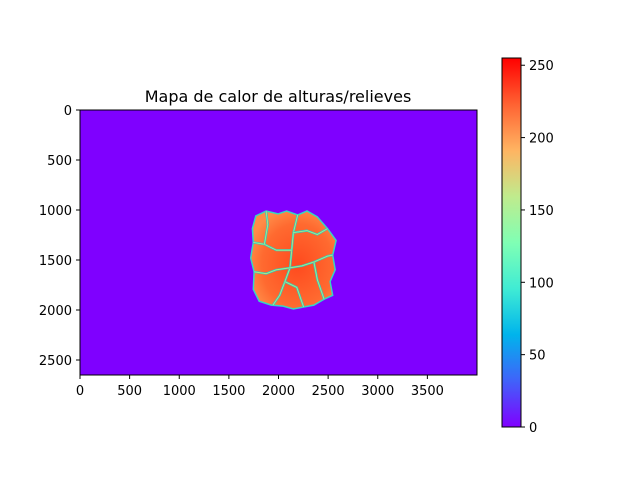 This screenshot has height=480, width=640. I want to click on colorbar-gradient, so click(511, 242).